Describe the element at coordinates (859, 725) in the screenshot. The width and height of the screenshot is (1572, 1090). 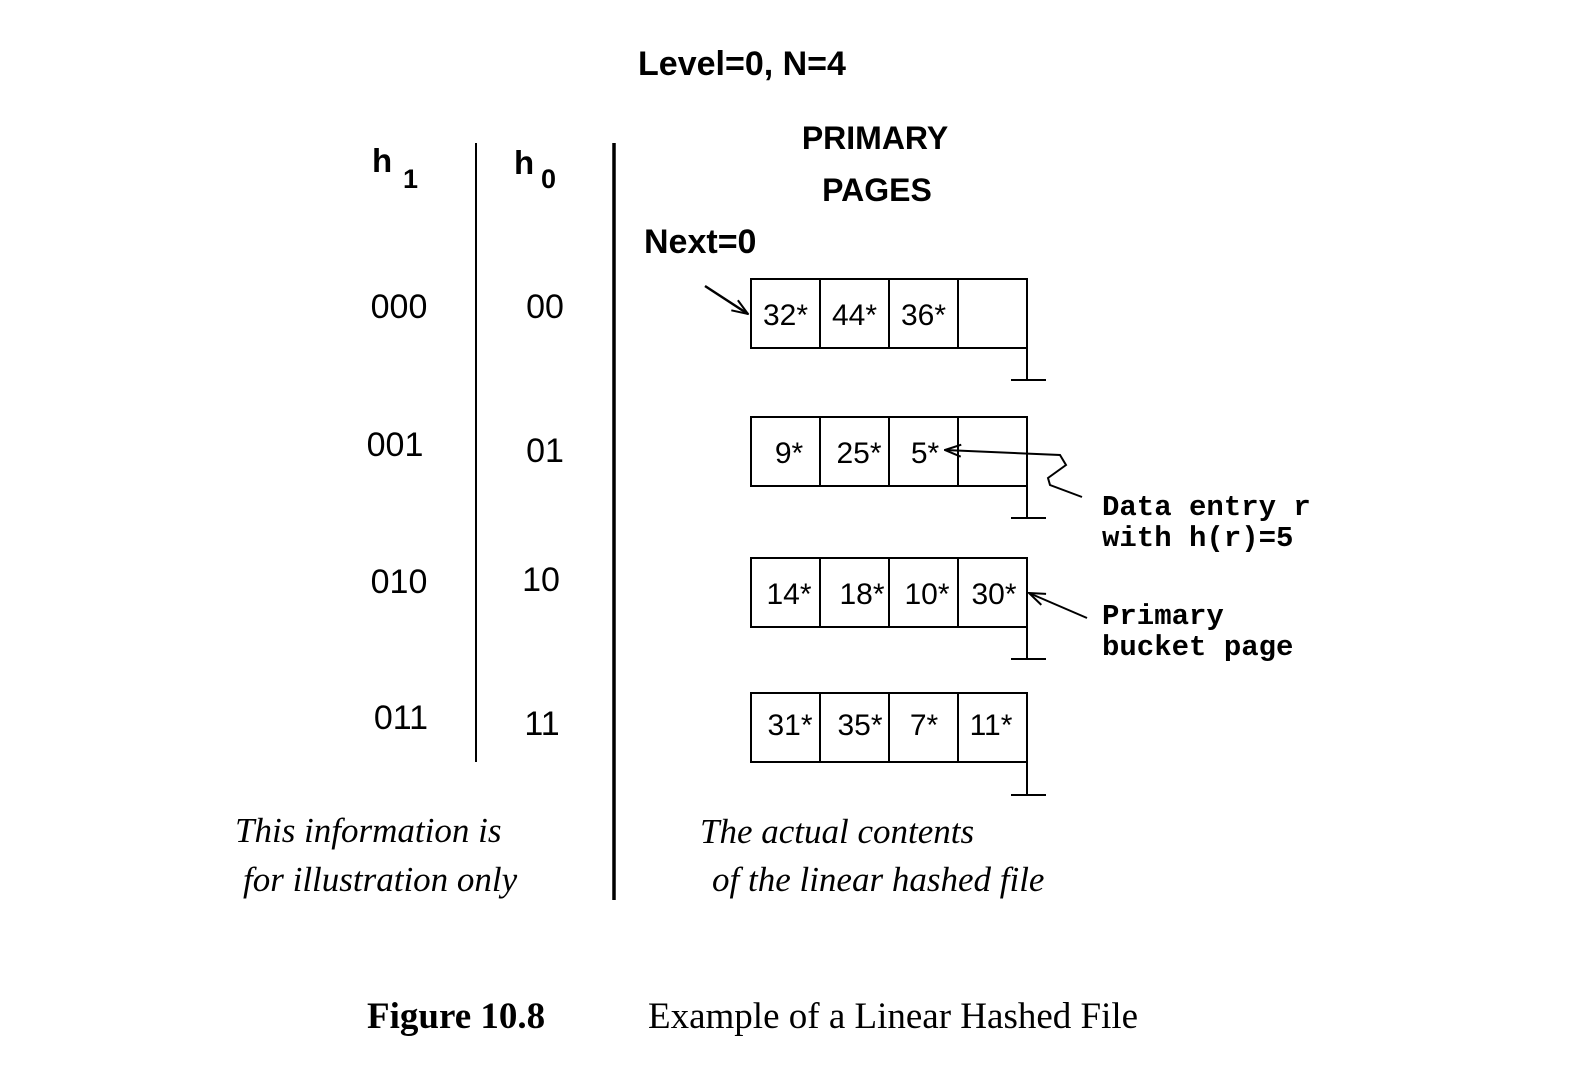
I see `data-entry: 35*` at that location.